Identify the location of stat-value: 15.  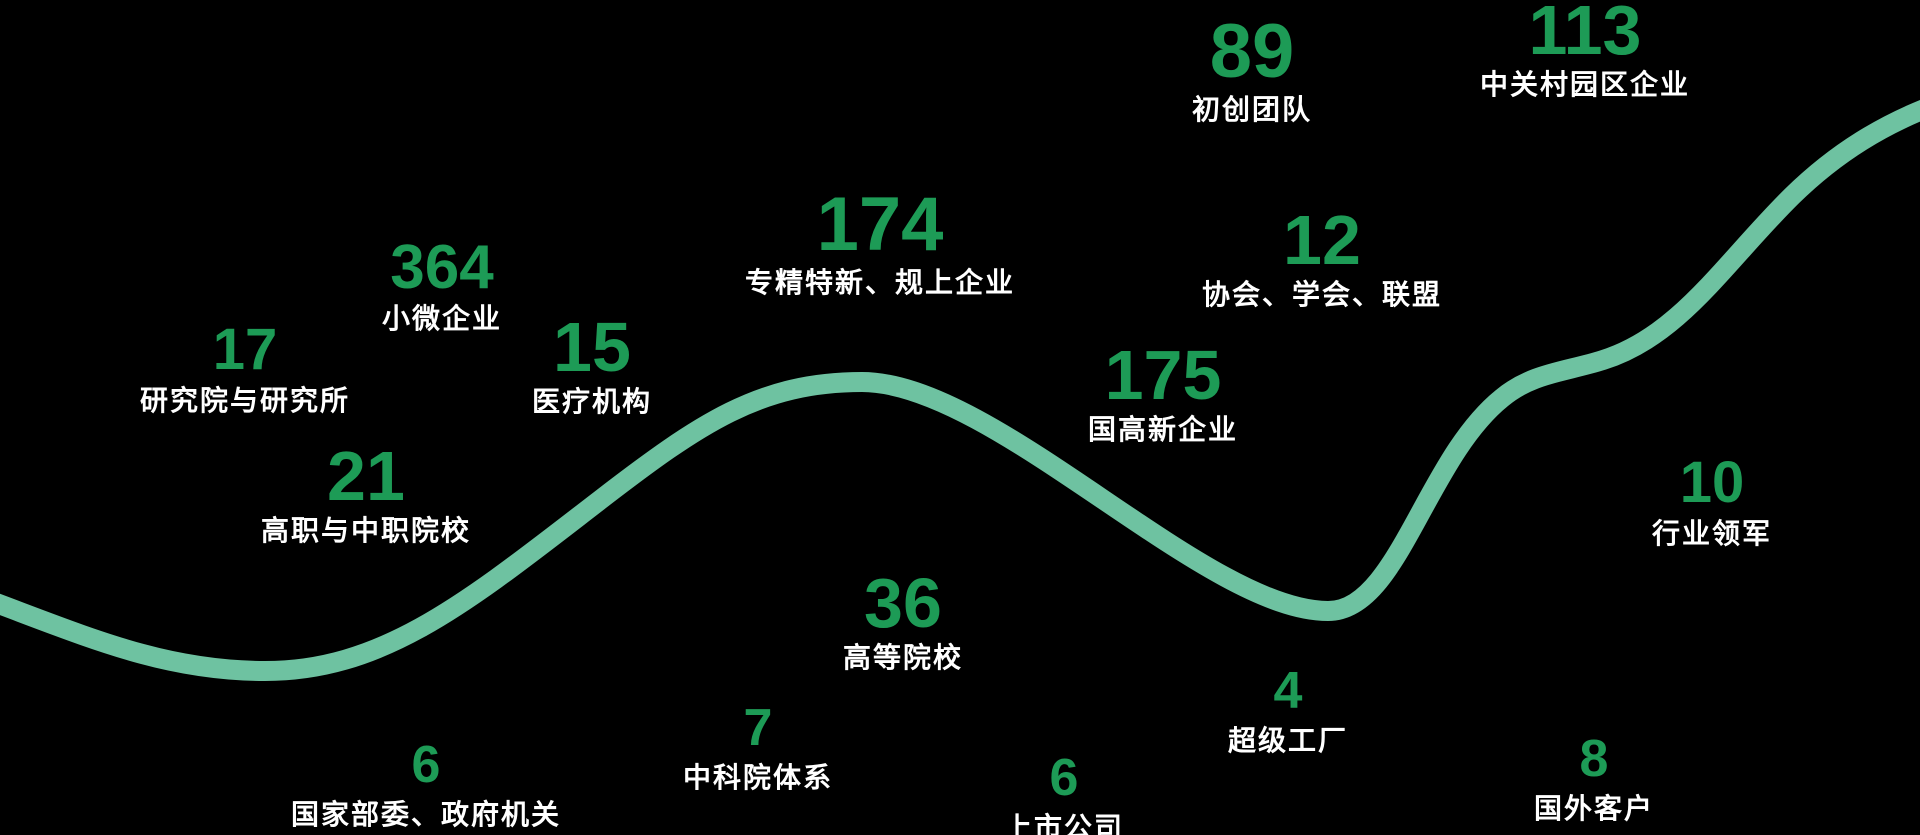
(592, 347).